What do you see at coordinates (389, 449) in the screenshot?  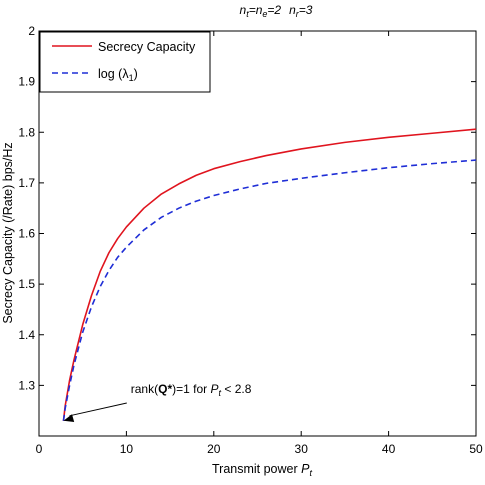 I see `x-tick-label: 40` at bounding box center [389, 449].